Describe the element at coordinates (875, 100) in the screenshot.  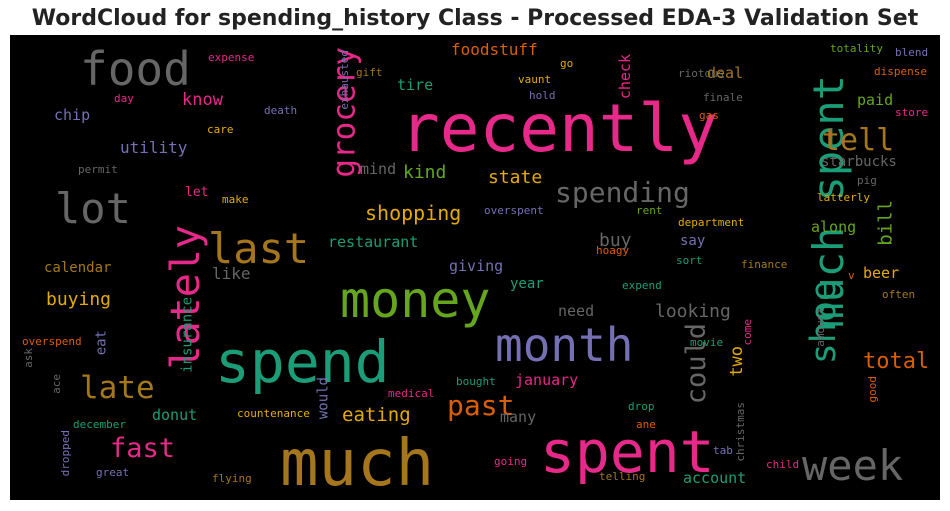
I see `word-paid: paid` at that location.